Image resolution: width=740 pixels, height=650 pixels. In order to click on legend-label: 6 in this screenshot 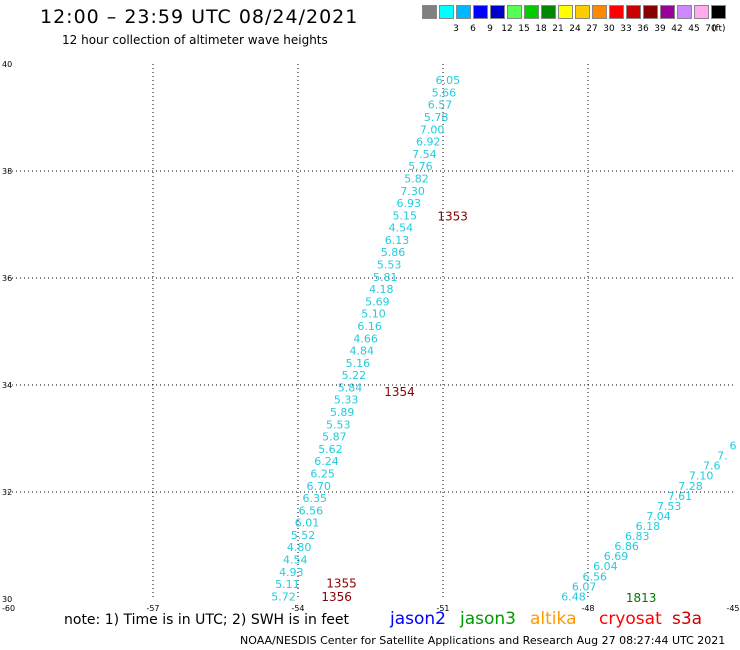, I will do `click(473, 29)`.